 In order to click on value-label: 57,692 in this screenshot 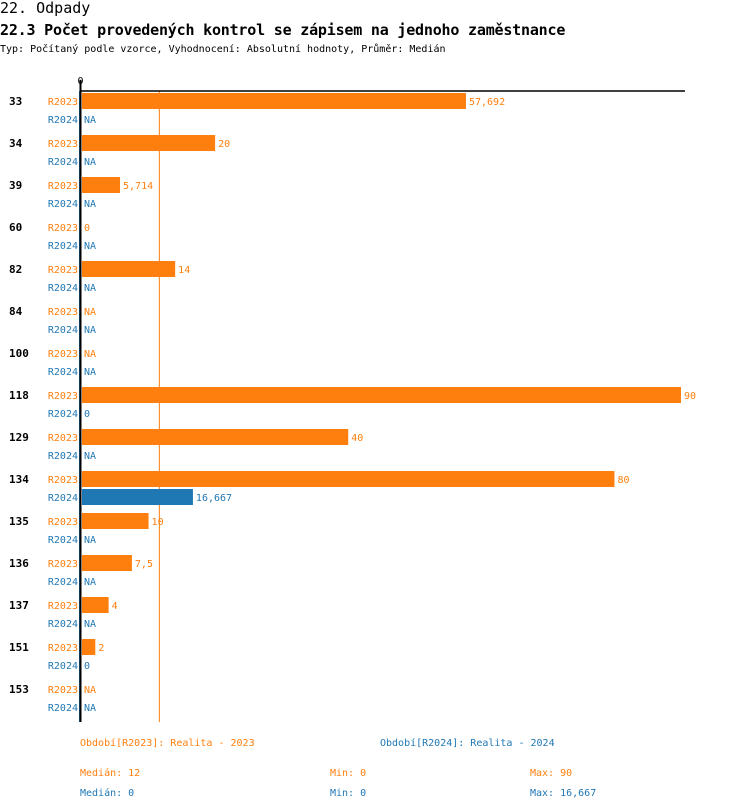, I will do `click(487, 102)`.